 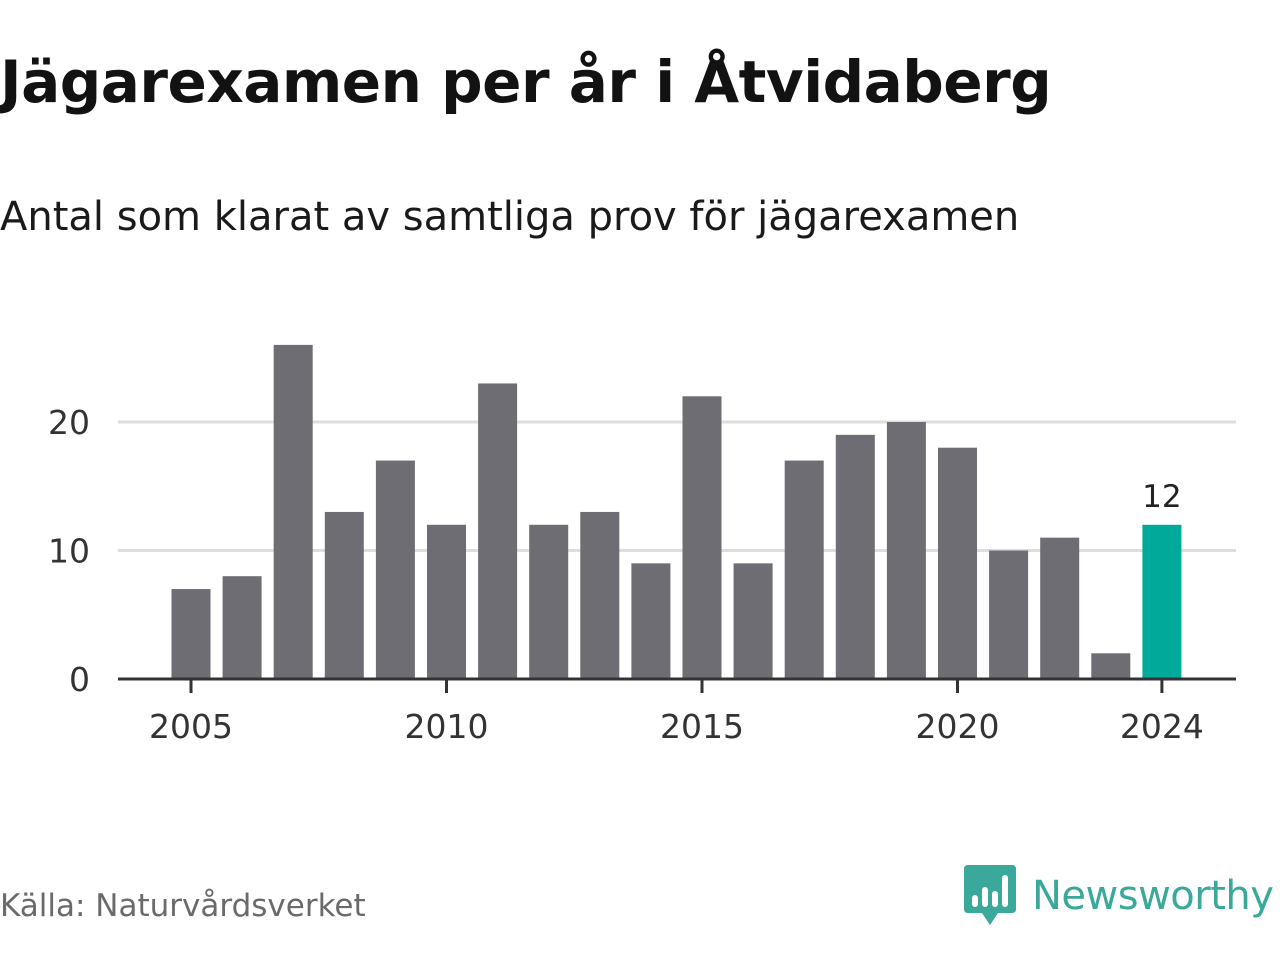 I want to click on newsworthy-logo: Newsworthy, so click(x=1119, y=896).